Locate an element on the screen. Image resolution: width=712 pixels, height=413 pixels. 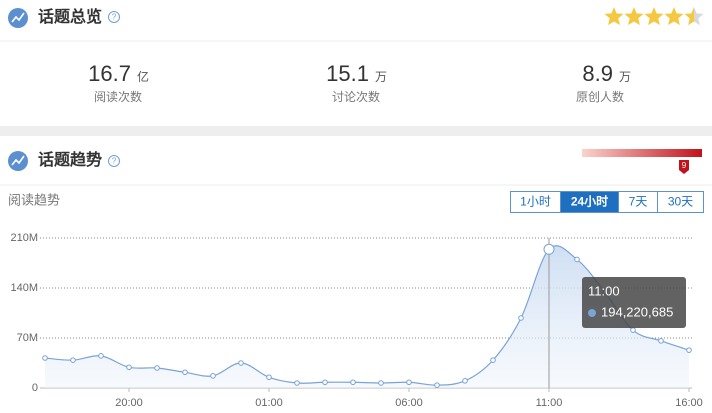
range-label: 30天 is located at coordinates (680, 202).